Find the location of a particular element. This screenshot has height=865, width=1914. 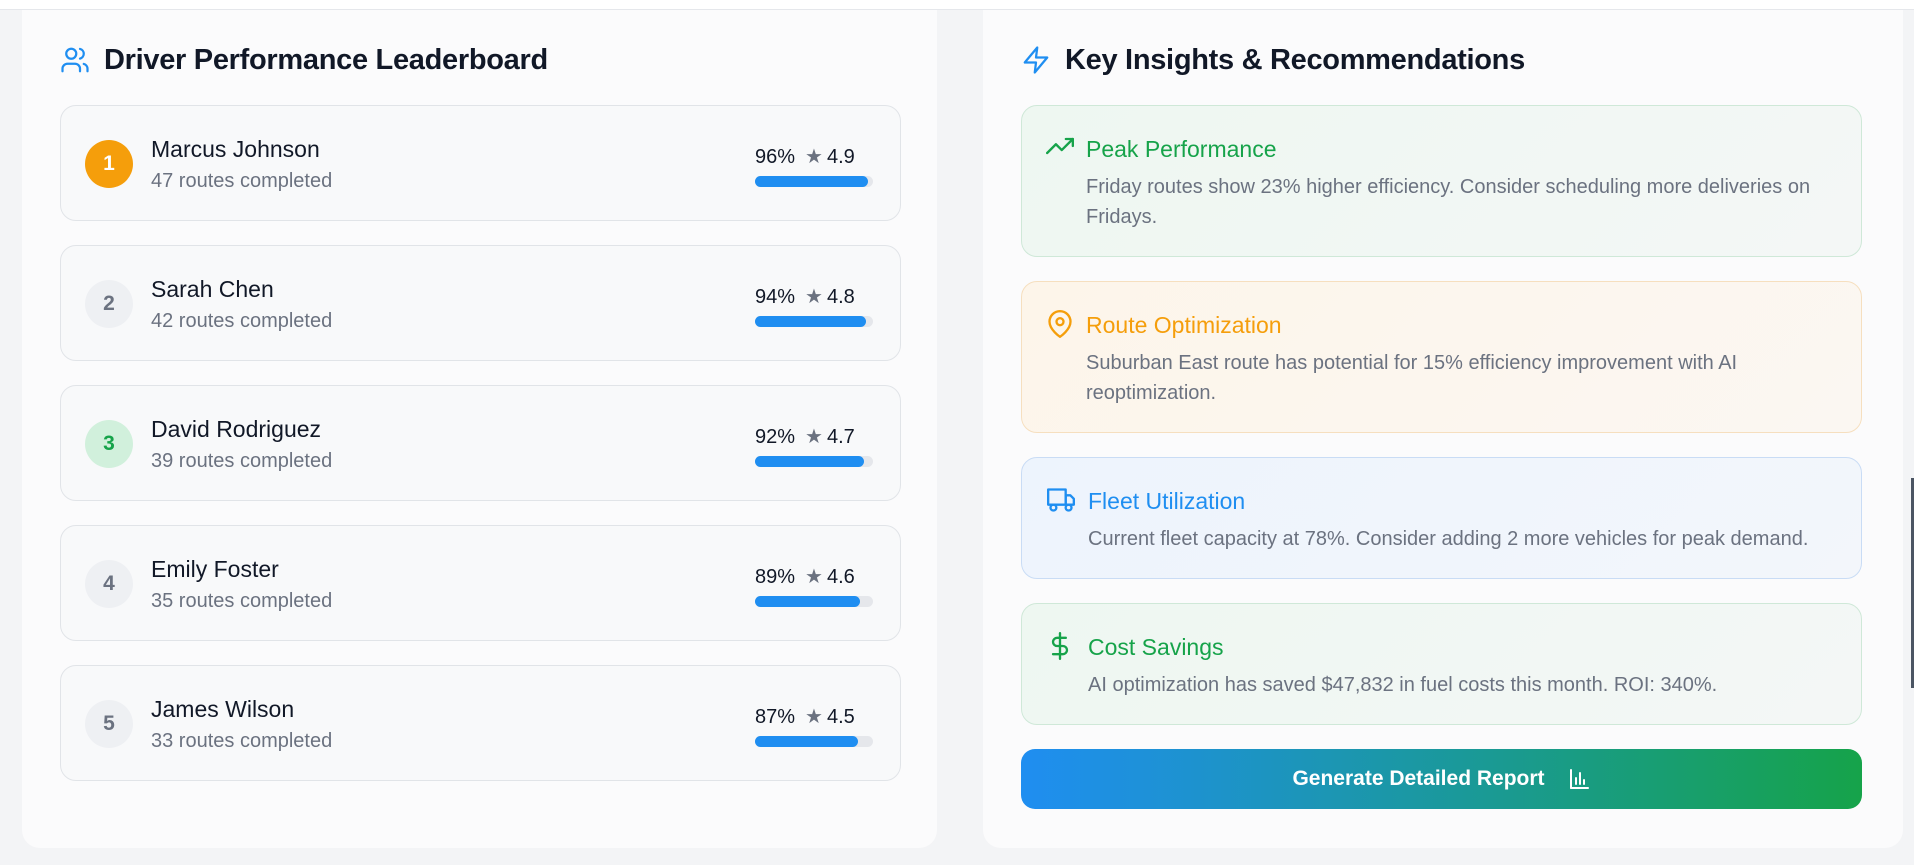

generate-report-label: Generate Detailed Report is located at coordinates (1418, 778).